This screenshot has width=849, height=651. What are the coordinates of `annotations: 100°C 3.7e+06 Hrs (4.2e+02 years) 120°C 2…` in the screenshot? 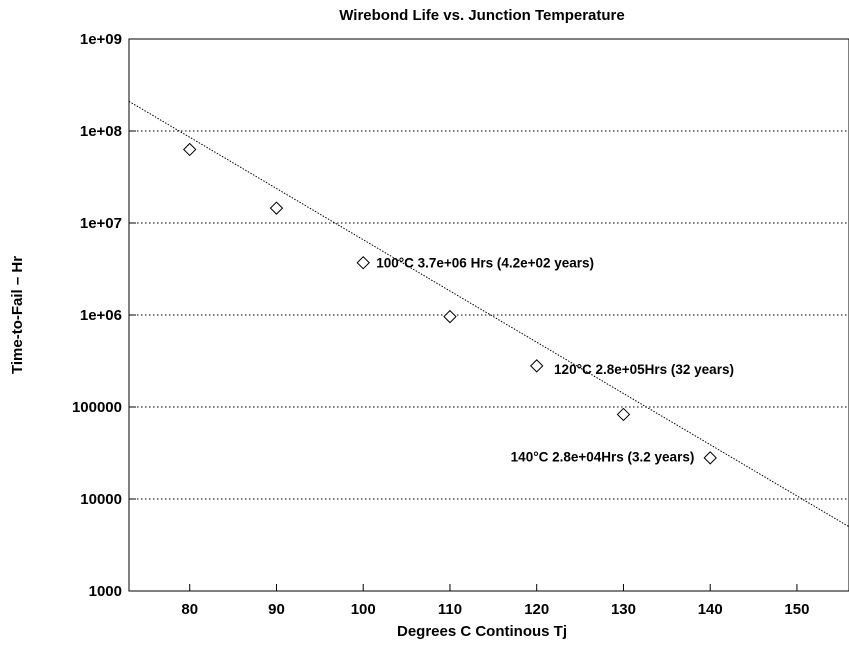 It's located at (555, 360).